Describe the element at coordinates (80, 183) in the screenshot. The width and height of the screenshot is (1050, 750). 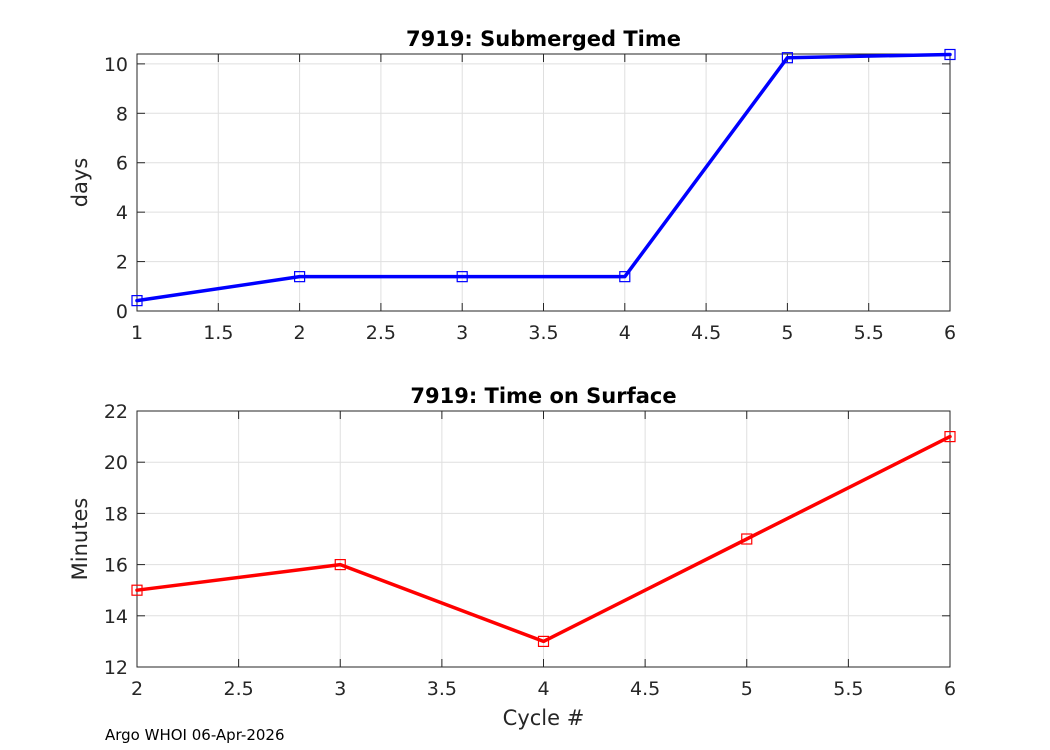
I see `y-axis-label: days` at that location.